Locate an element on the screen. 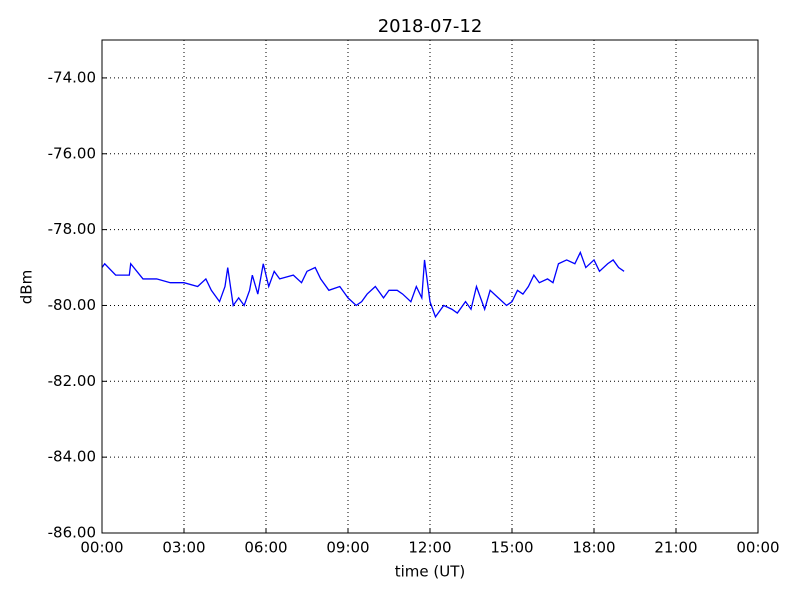 Image resolution: width=800 pixels, height=600 pixels. y-tick-label: -76.00 is located at coordinates (72, 153).